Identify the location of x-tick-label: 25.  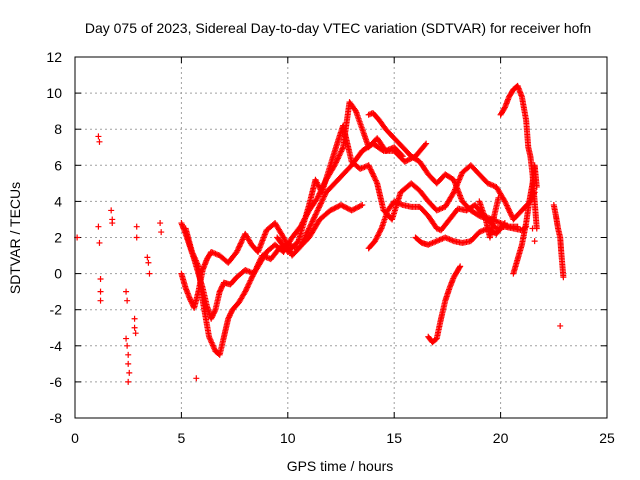
(607, 438).